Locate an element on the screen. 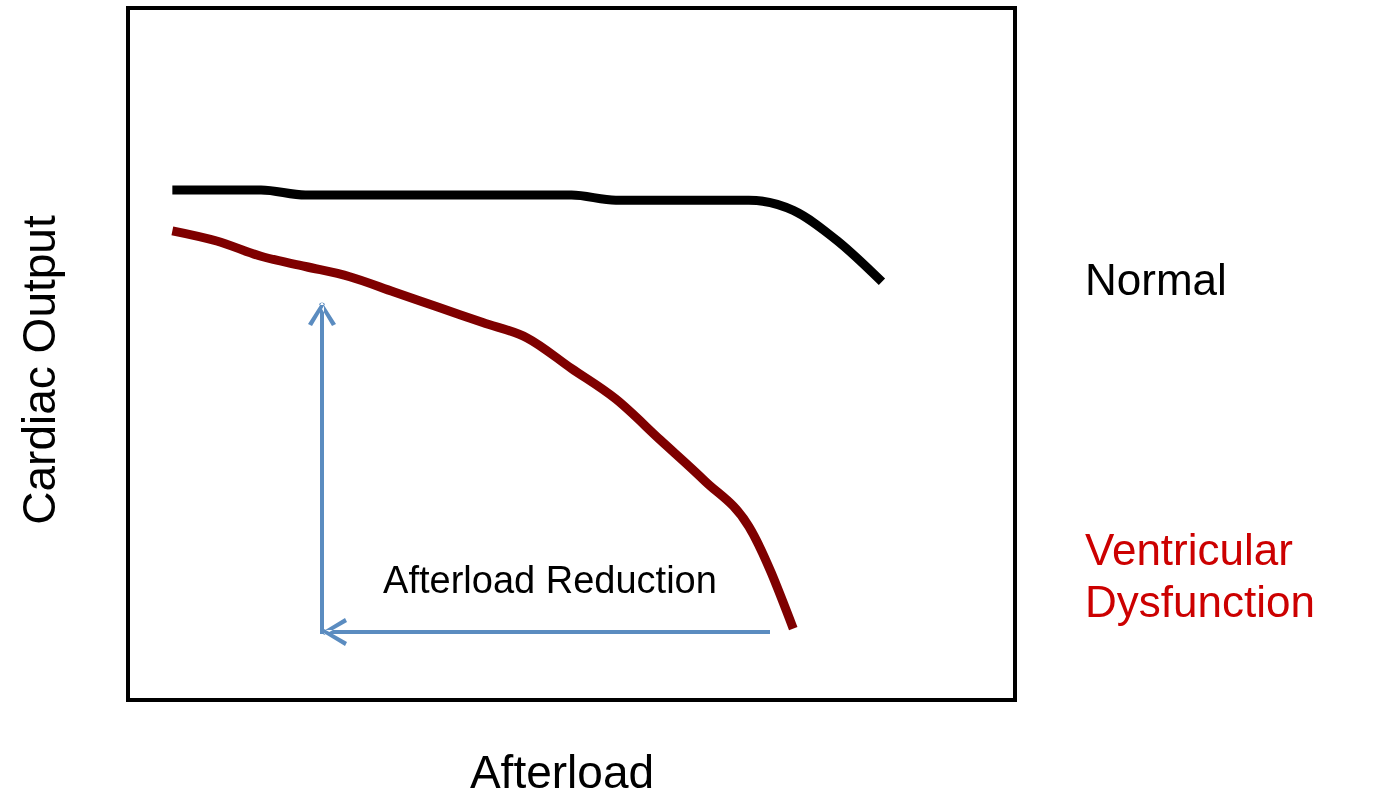  annotation: Afterload Reduction is located at coordinates (550, 580).